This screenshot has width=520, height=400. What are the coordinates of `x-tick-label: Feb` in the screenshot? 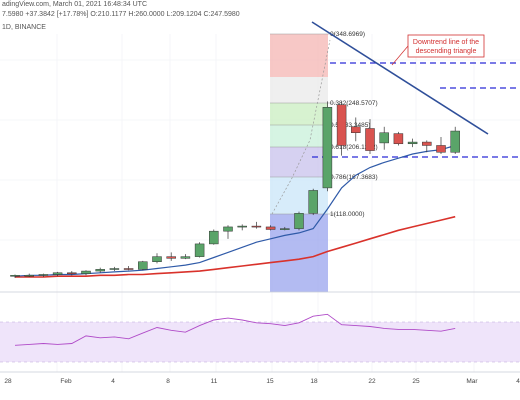 It's located at (66, 381).